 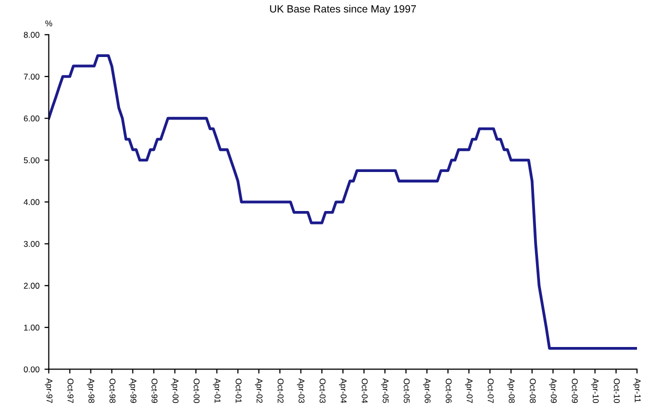 I want to click on x-tick-label: Apr-10, so click(x=595, y=390).